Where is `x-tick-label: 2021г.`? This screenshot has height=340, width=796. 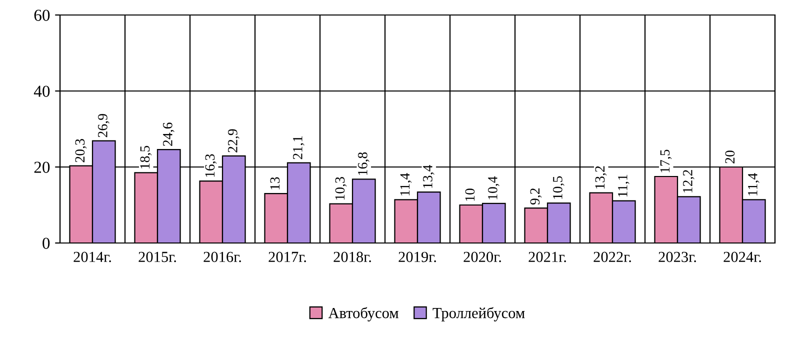 x-tick-label: 2021г. is located at coordinates (547, 257).